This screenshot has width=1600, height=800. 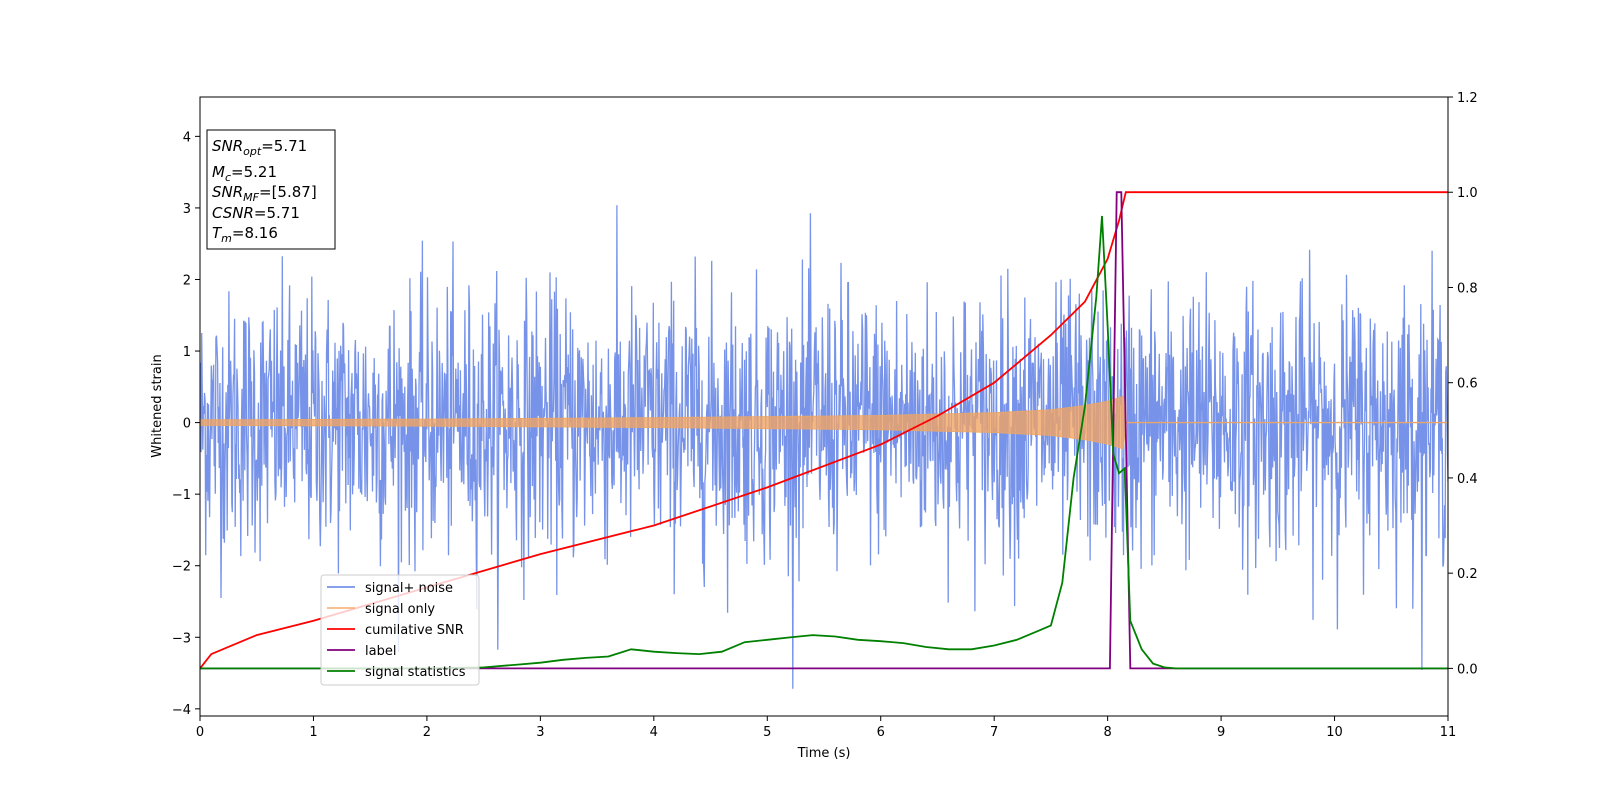 I want to click on y-tick-label: 4, so click(x=187, y=137).